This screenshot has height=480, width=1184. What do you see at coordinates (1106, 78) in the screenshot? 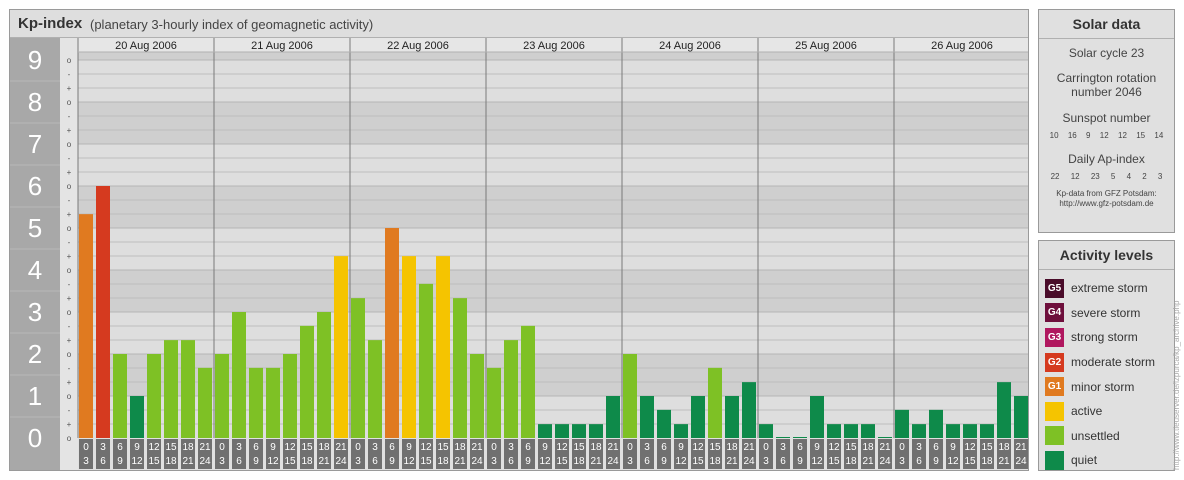
I see `carrington-line-1: Carrington rotation` at bounding box center [1106, 78].